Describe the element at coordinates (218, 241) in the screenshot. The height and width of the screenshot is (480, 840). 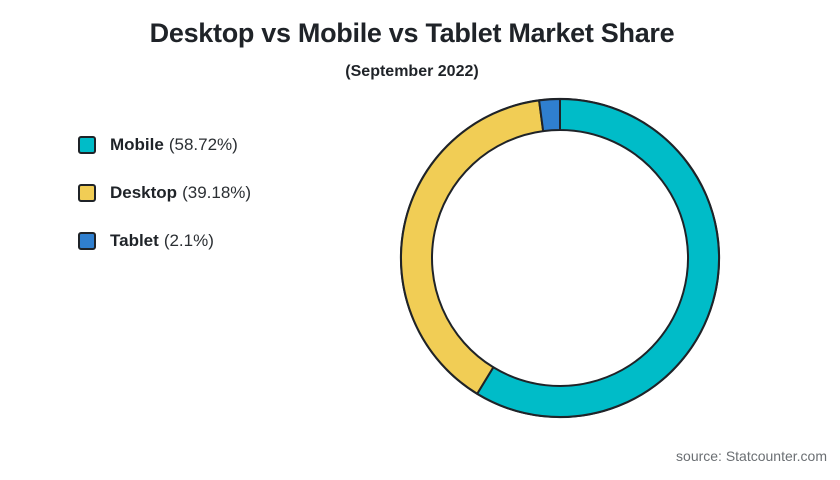
I see `legend-item-tablet: Tablet (2.1%)` at that location.